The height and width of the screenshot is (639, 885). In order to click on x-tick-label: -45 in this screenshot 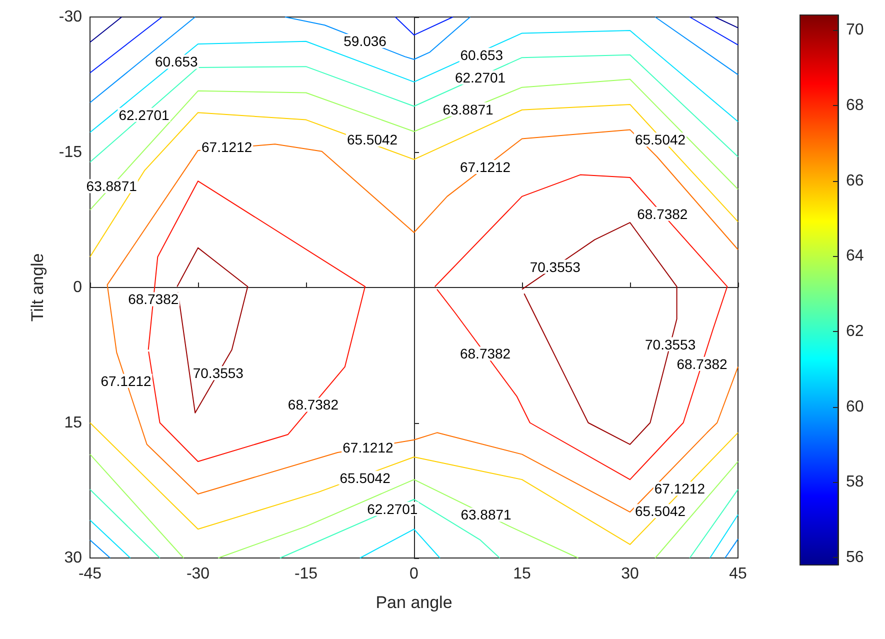, I will do `click(90, 574)`.